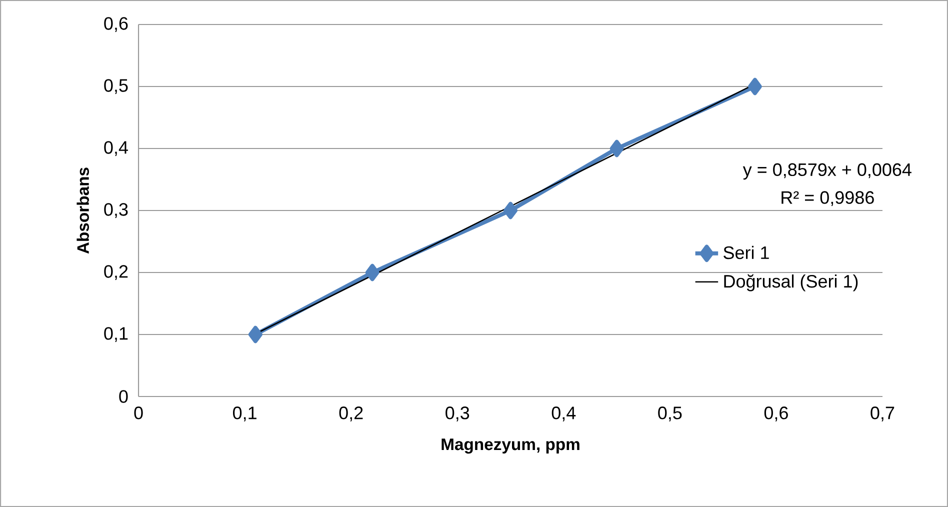 Image resolution: width=948 pixels, height=507 pixels. I want to click on x-tick-label: 0,7, so click(882, 414).